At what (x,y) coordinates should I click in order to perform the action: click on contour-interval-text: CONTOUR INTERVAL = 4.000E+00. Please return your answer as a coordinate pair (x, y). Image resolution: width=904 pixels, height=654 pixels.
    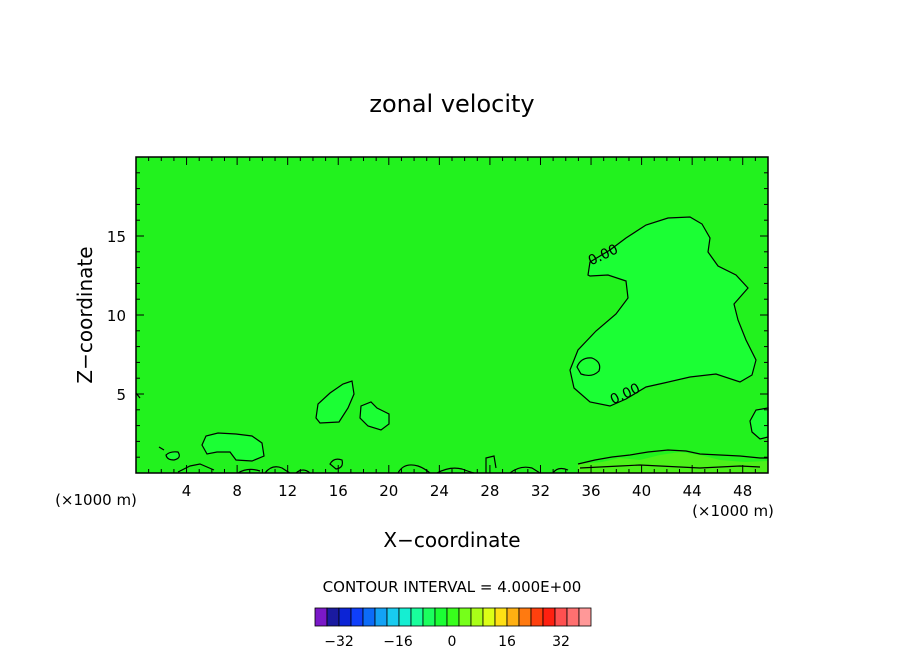
    Looking at the image, I should click on (452, 587).